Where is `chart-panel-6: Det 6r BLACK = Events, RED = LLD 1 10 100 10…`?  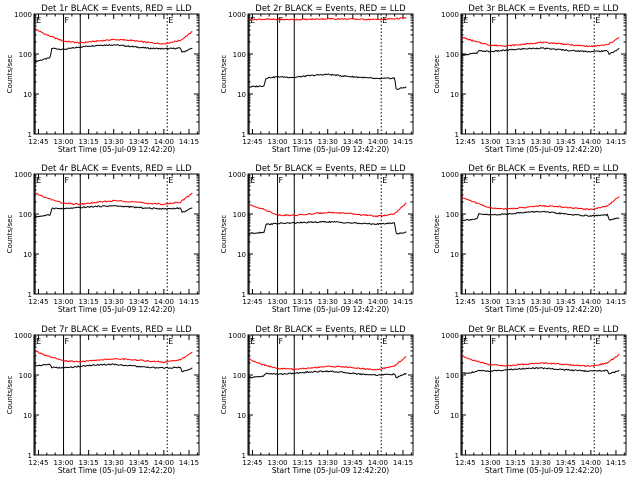
chart-panel-6: Det 6r BLACK = Events, RED = LLD 1 10 100 10… is located at coordinates (530, 239).